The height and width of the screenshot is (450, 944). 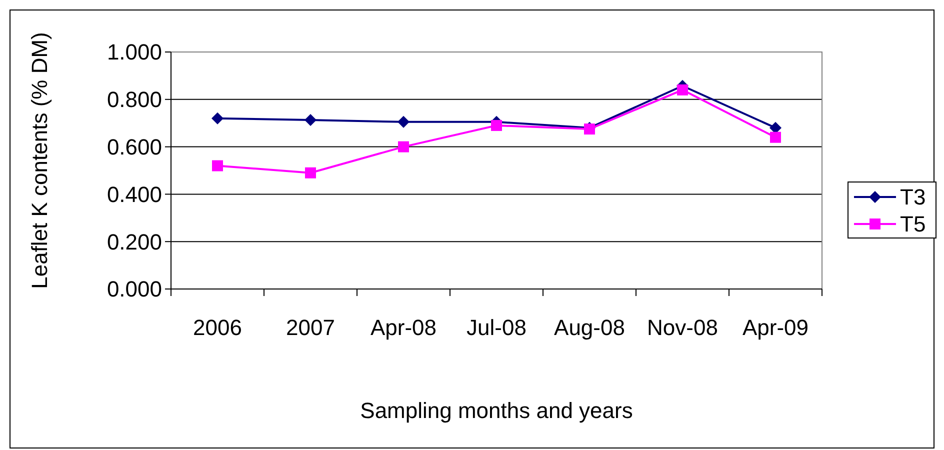 What do you see at coordinates (589, 327) in the screenshot?
I see `x-tick-label: Aug-08` at bounding box center [589, 327].